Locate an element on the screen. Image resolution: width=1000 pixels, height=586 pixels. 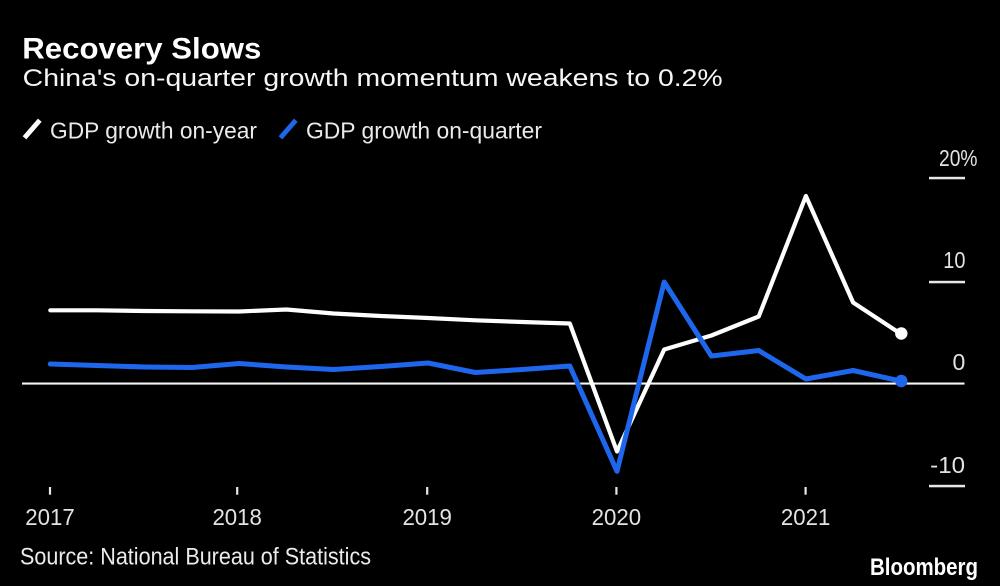
svg-text: 2021 is located at coordinates (806, 517).